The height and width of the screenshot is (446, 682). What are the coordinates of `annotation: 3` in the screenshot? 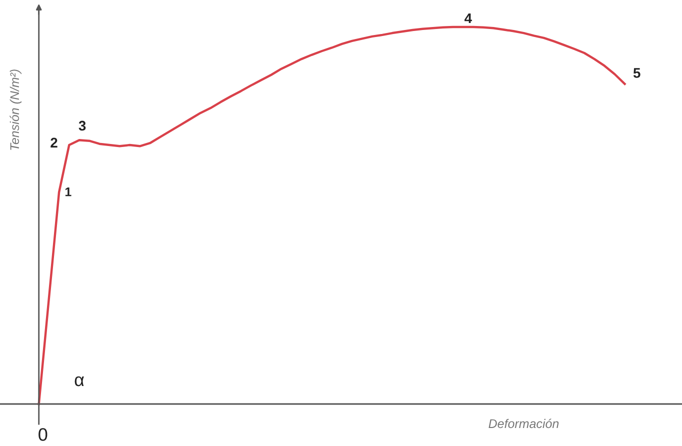 It's located at (82, 125).